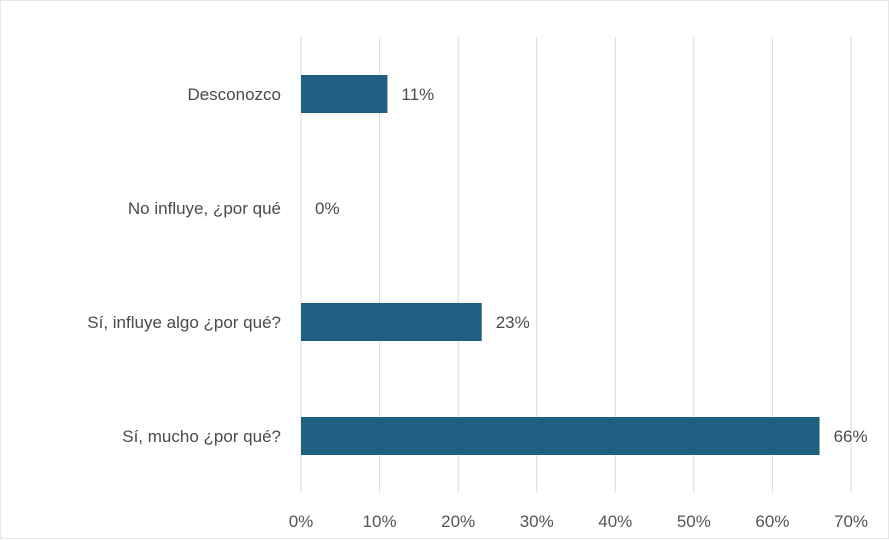 The image size is (889, 540). Describe the element at coordinates (417, 94) in the screenshot. I see `data-label: 11%` at that location.